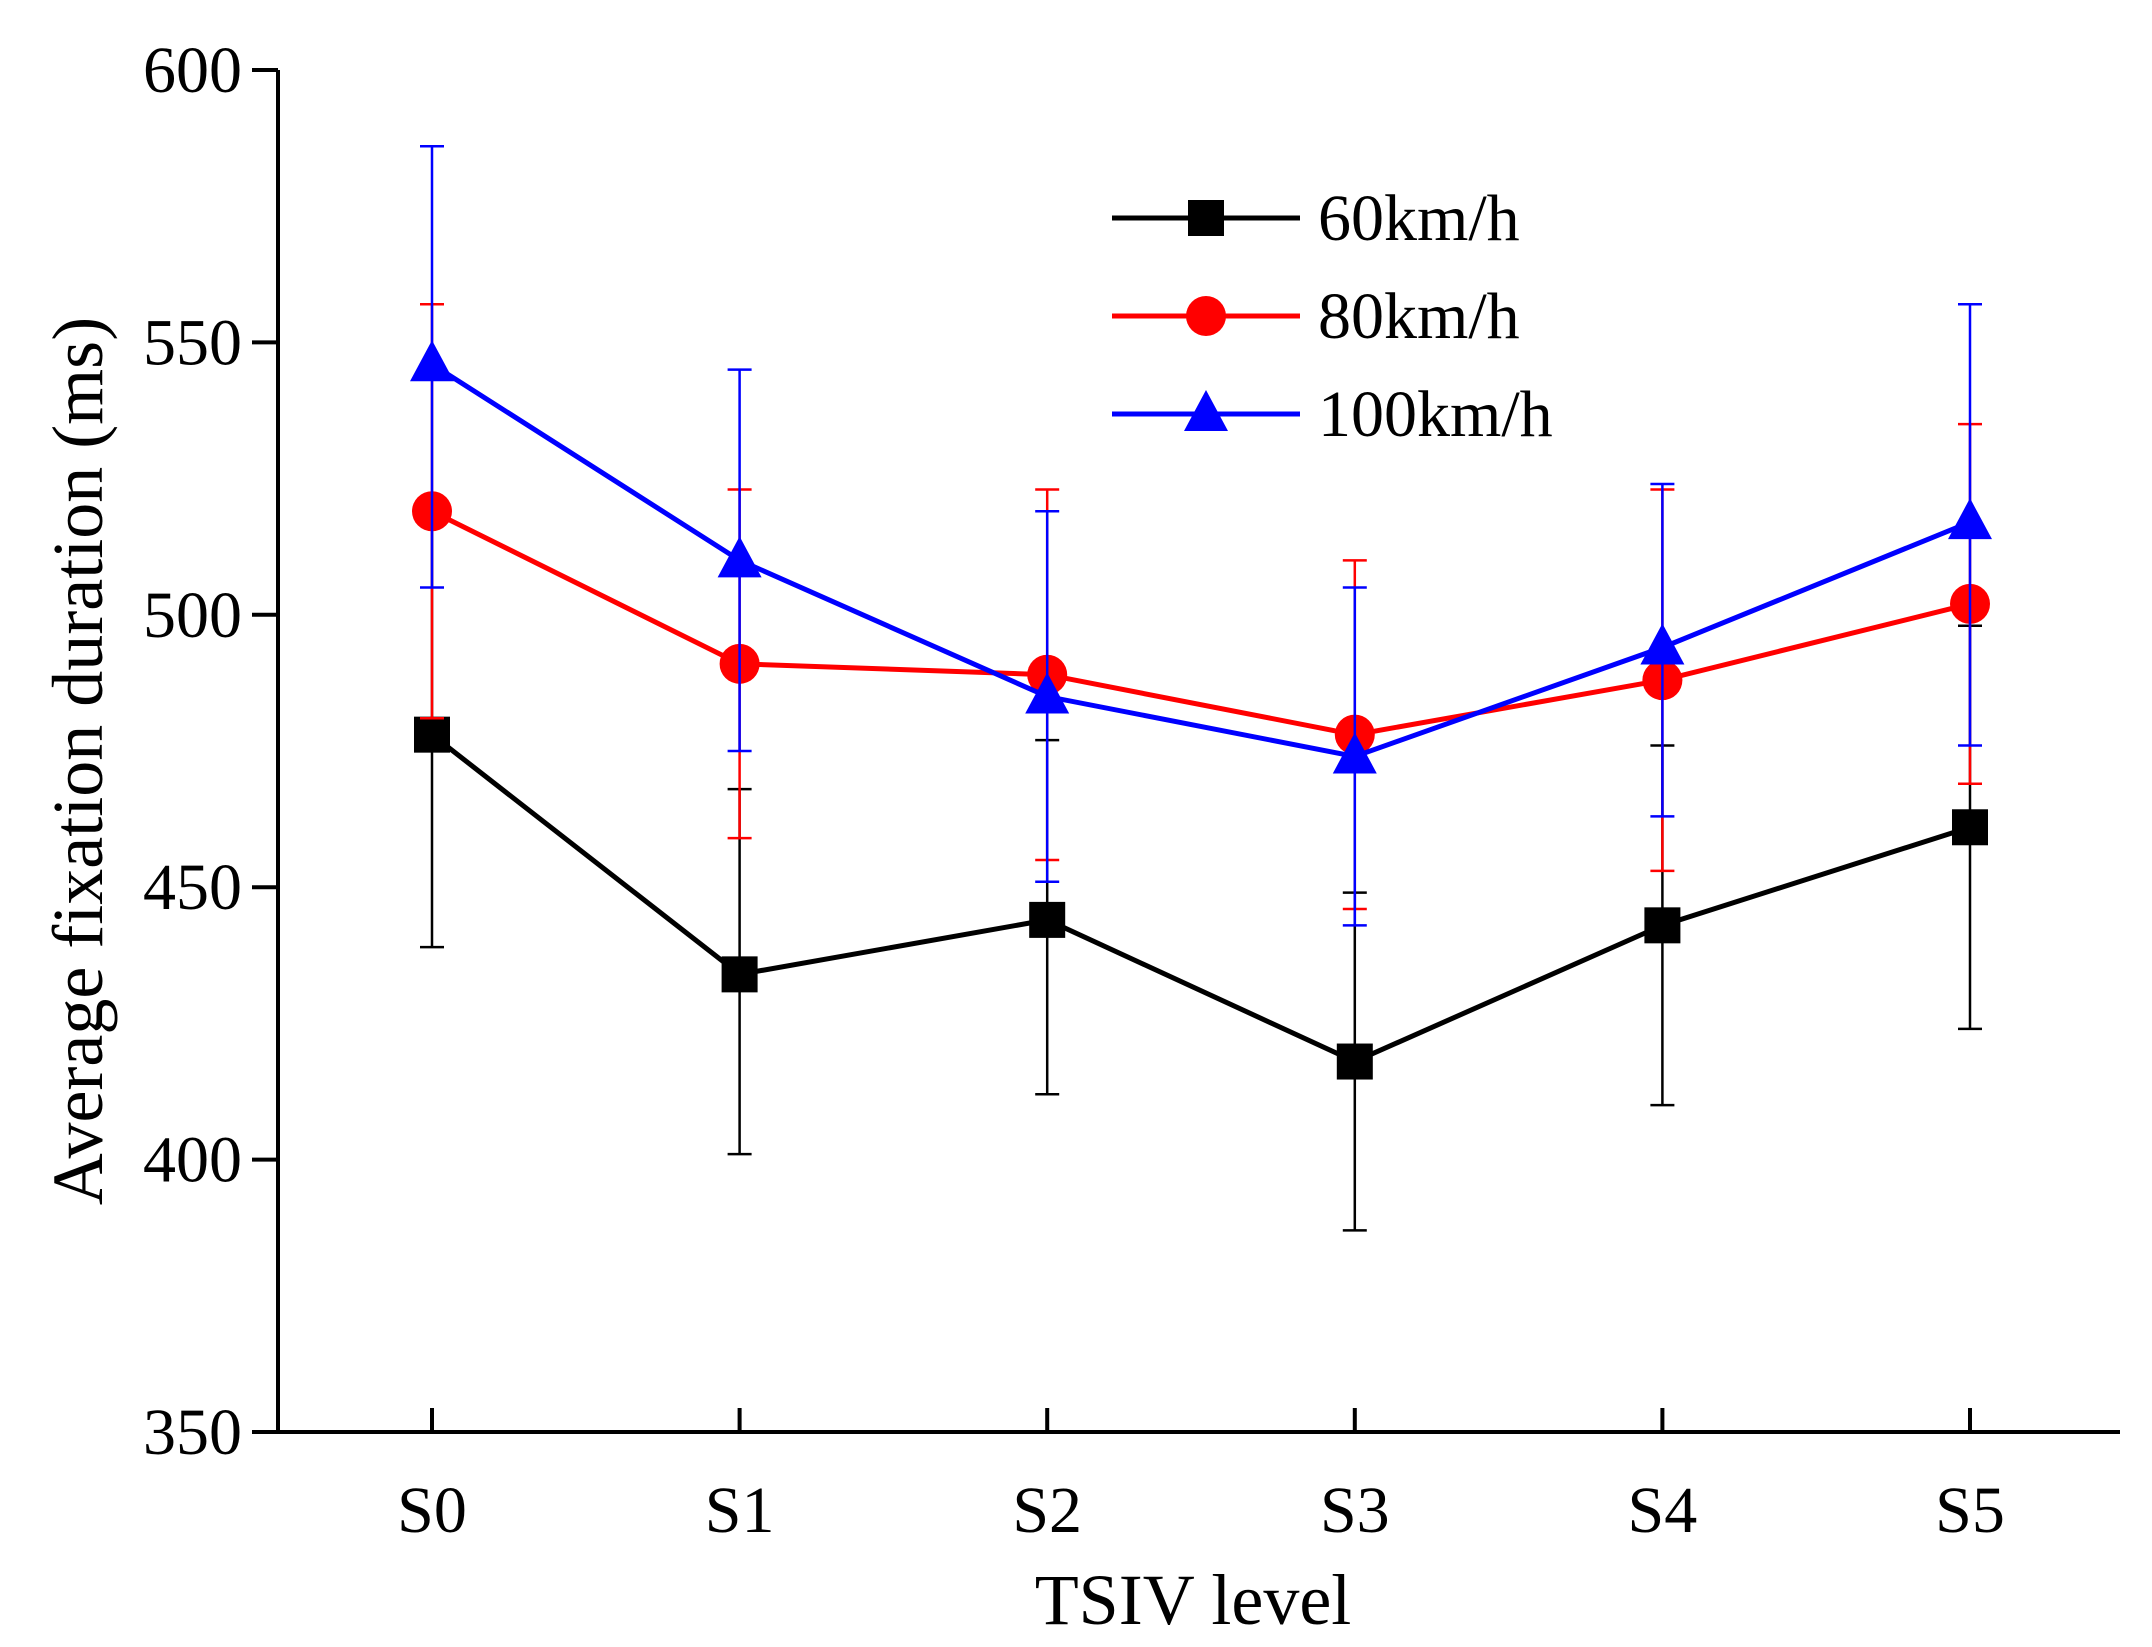 This screenshot has width=2152, height=1647. What do you see at coordinates (1435, 414) in the screenshot?
I see `legend-label: 100km/h` at bounding box center [1435, 414].